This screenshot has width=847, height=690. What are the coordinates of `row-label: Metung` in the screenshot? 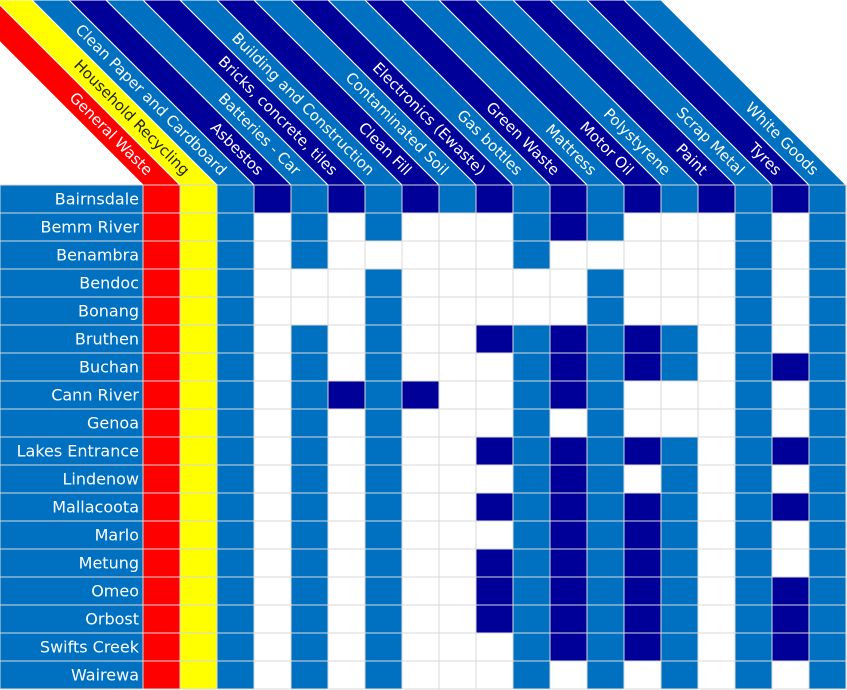 It's located at (109, 563).